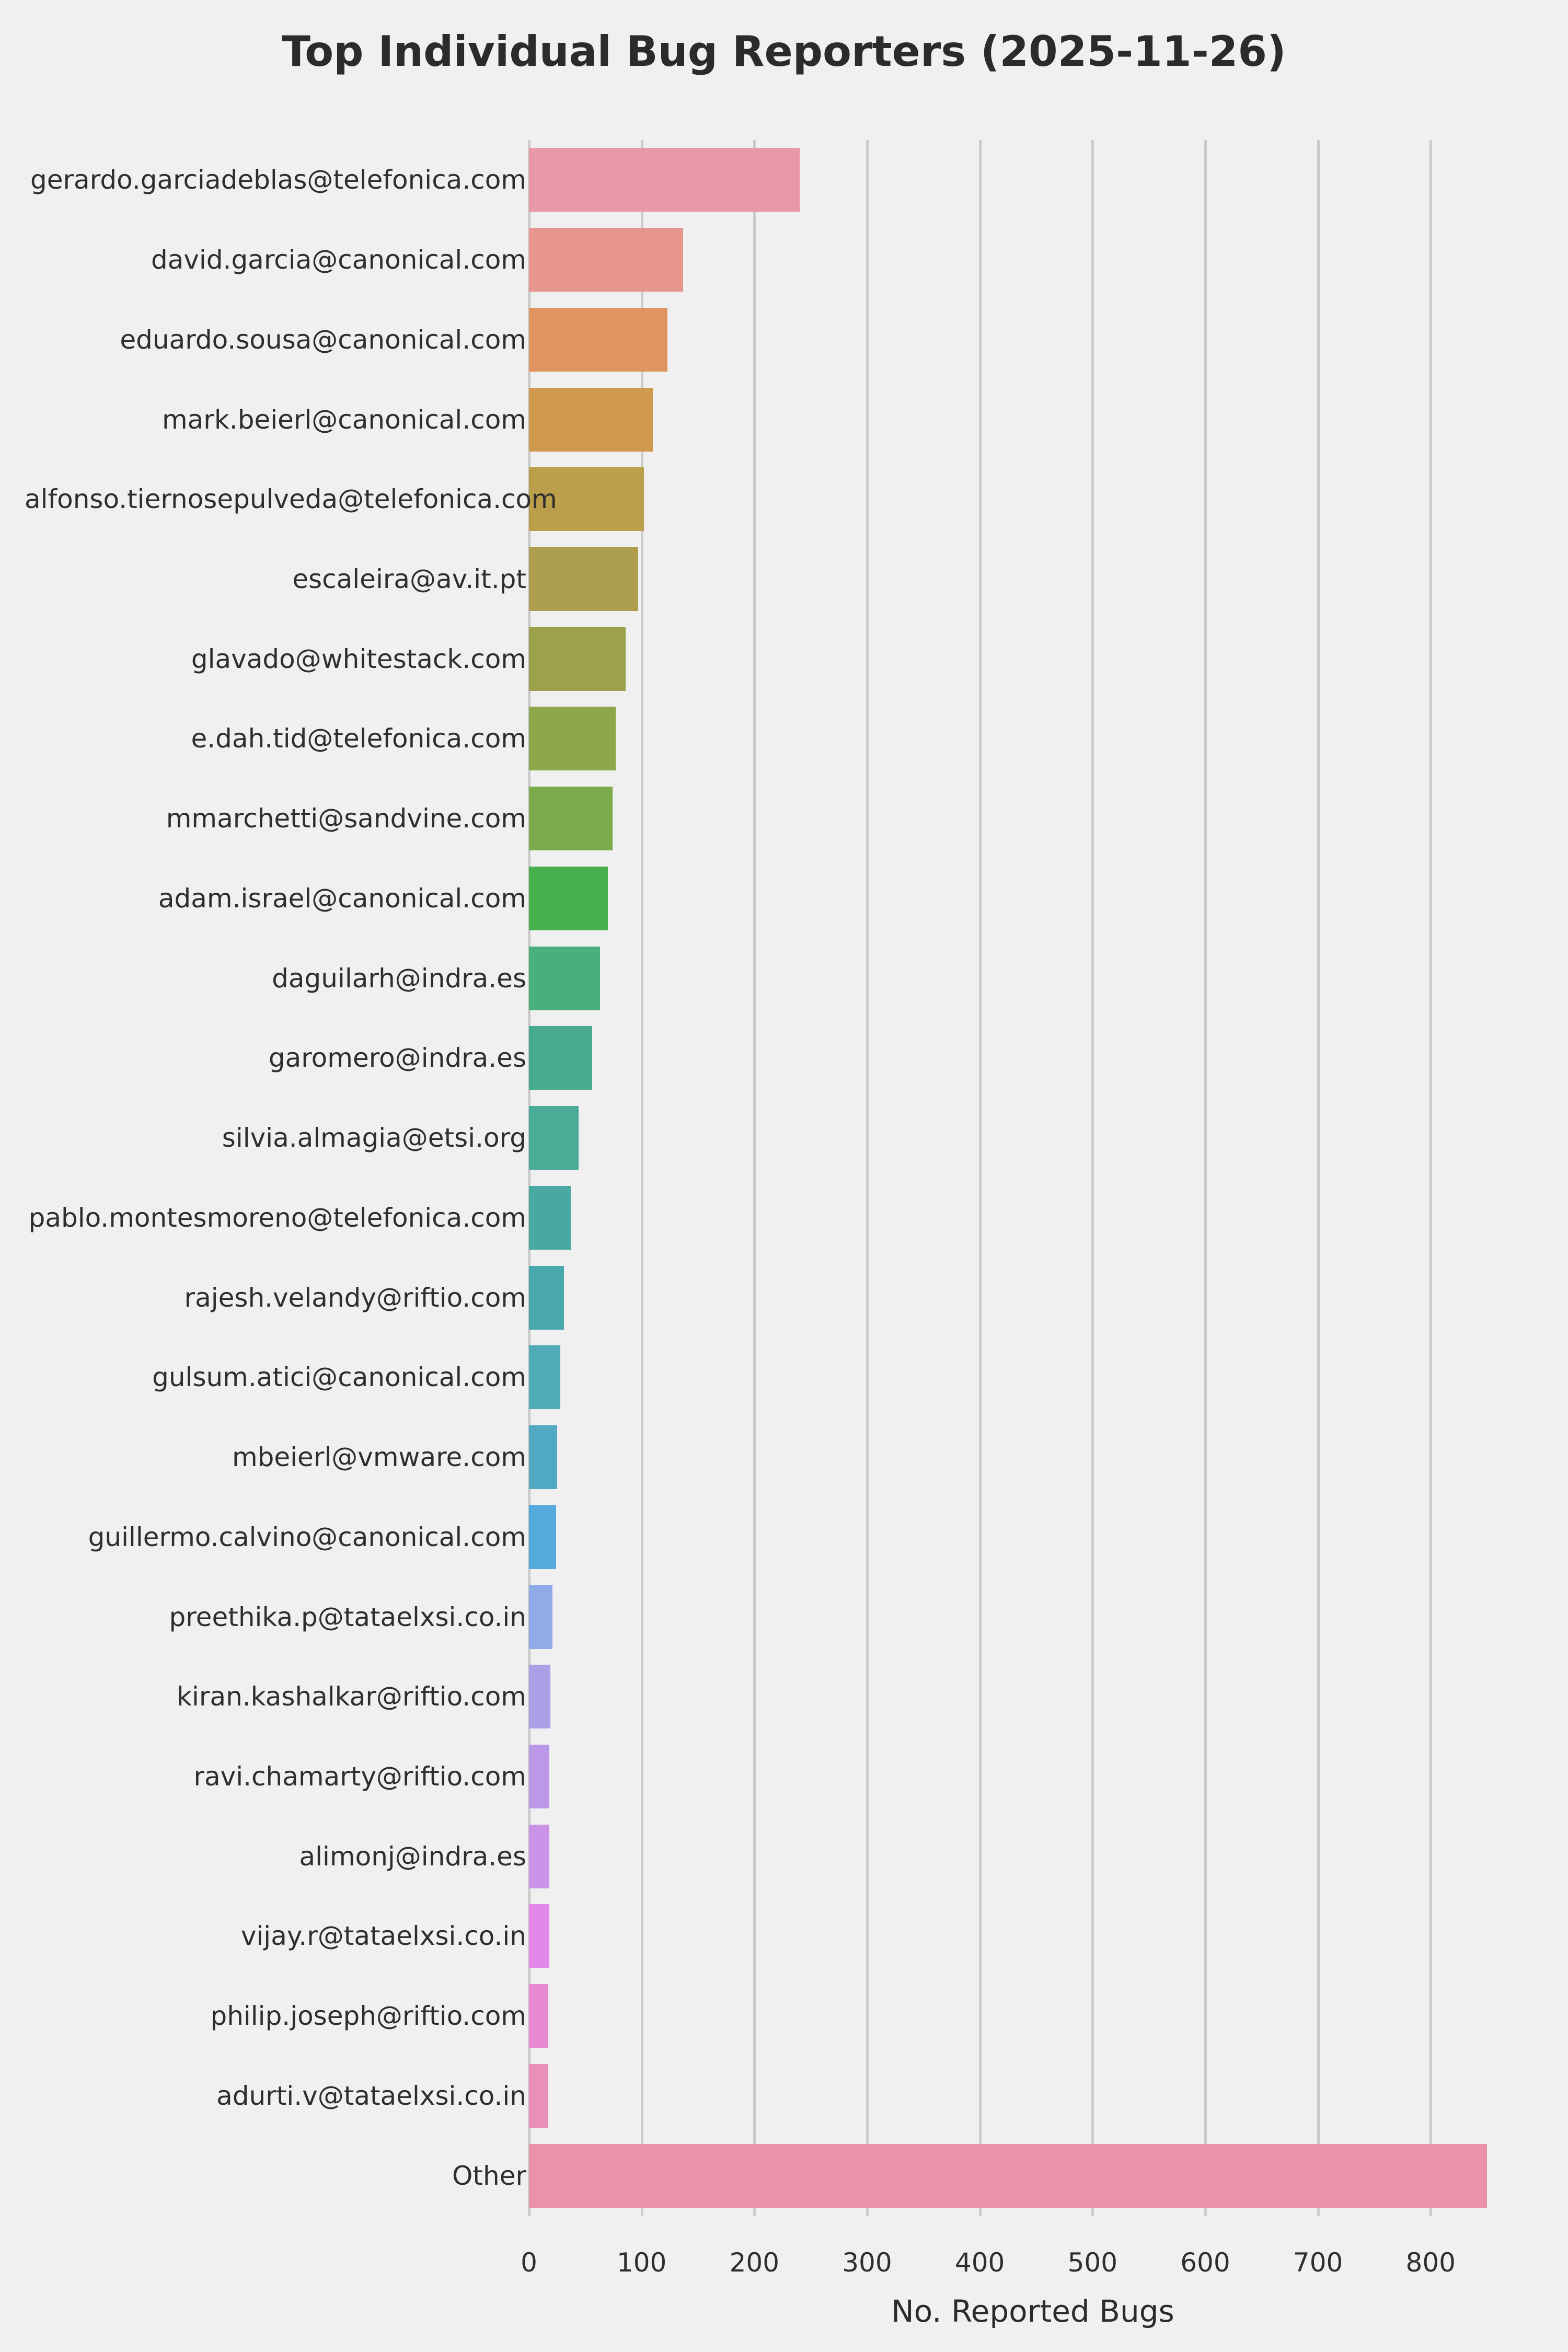  I want to click on bar-adurti.v, so click(538, 2095).